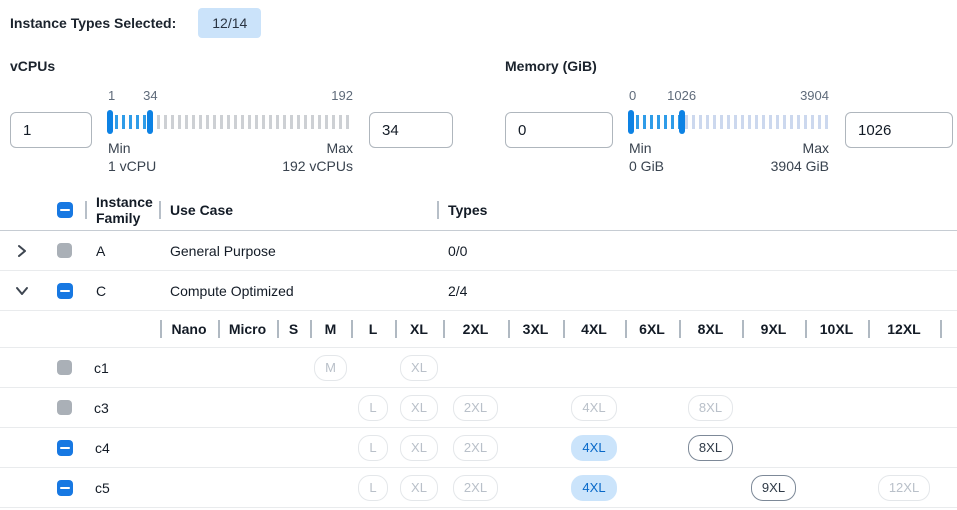 Image resolution: width=957 pixels, height=510 pixels. What do you see at coordinates (342, 95) in the screenshot?
I see `vcpus-scale-end: 192` at bounding box center [342, 95].